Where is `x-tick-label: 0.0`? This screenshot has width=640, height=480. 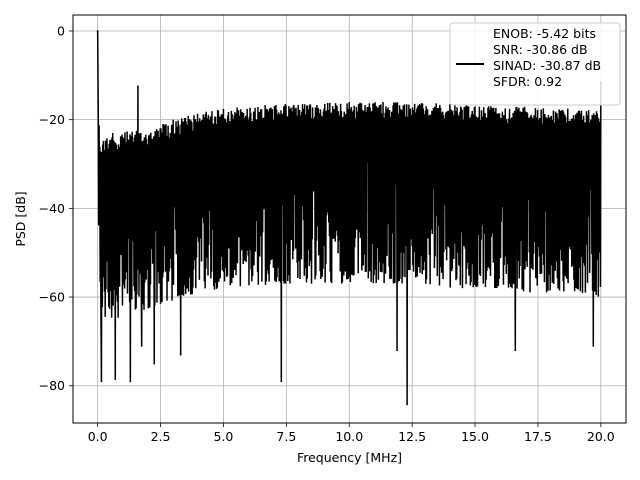 x-tick-label: 0.0 is located at coordinates (98, 436).